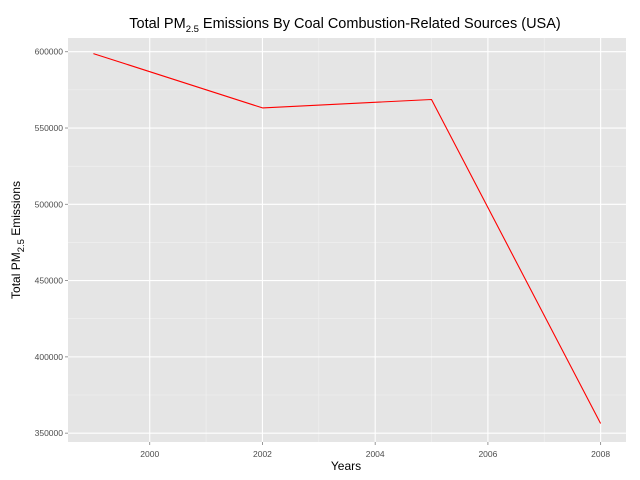 The image size is (640, 480). I want to click on x-axis: 2000 2002 2004 2006 2008, so click(375, 450).